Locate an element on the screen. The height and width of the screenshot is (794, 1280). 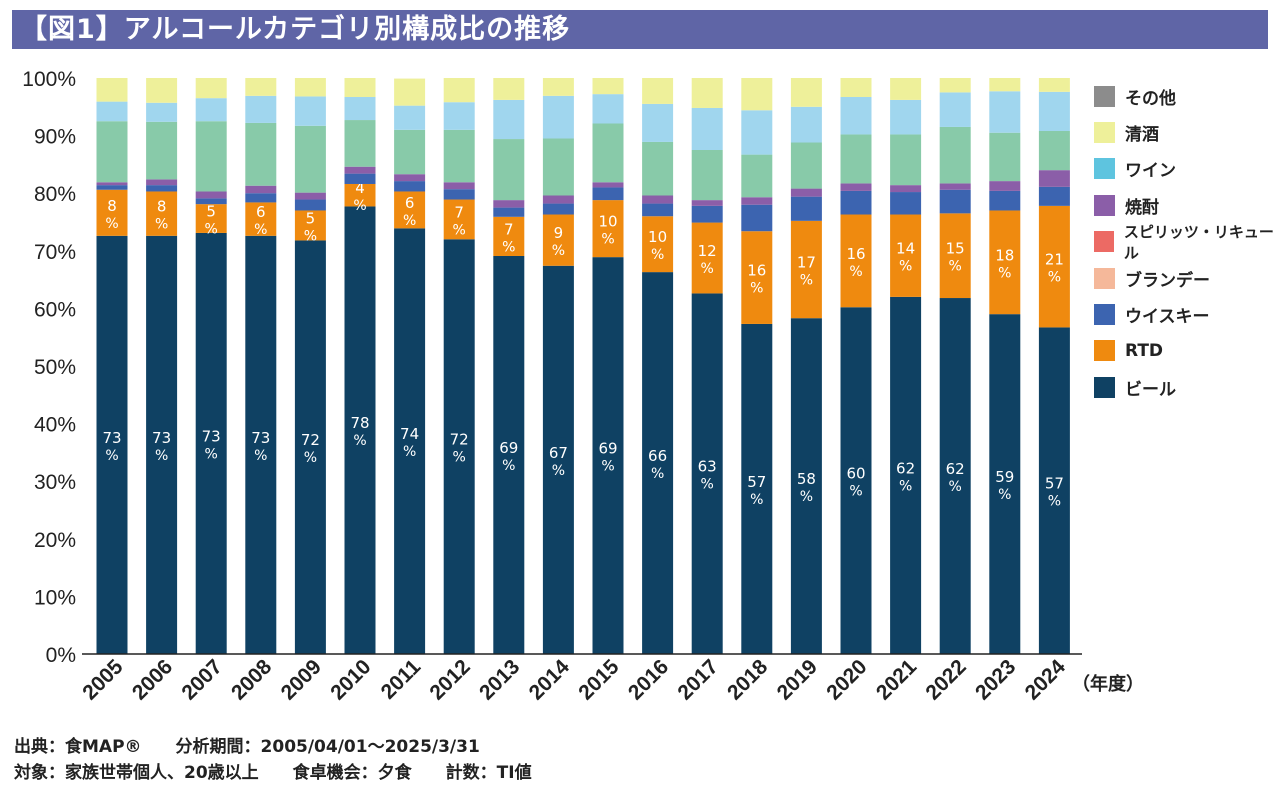
legend-label: 焼酎 is located at coordinates (1142, 207).